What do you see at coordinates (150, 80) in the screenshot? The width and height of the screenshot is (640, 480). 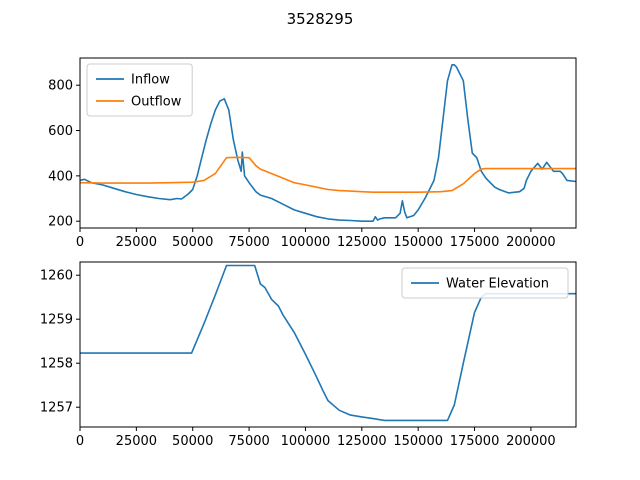 I see `legend-label: Inflow` at bounding box center [150, 80].